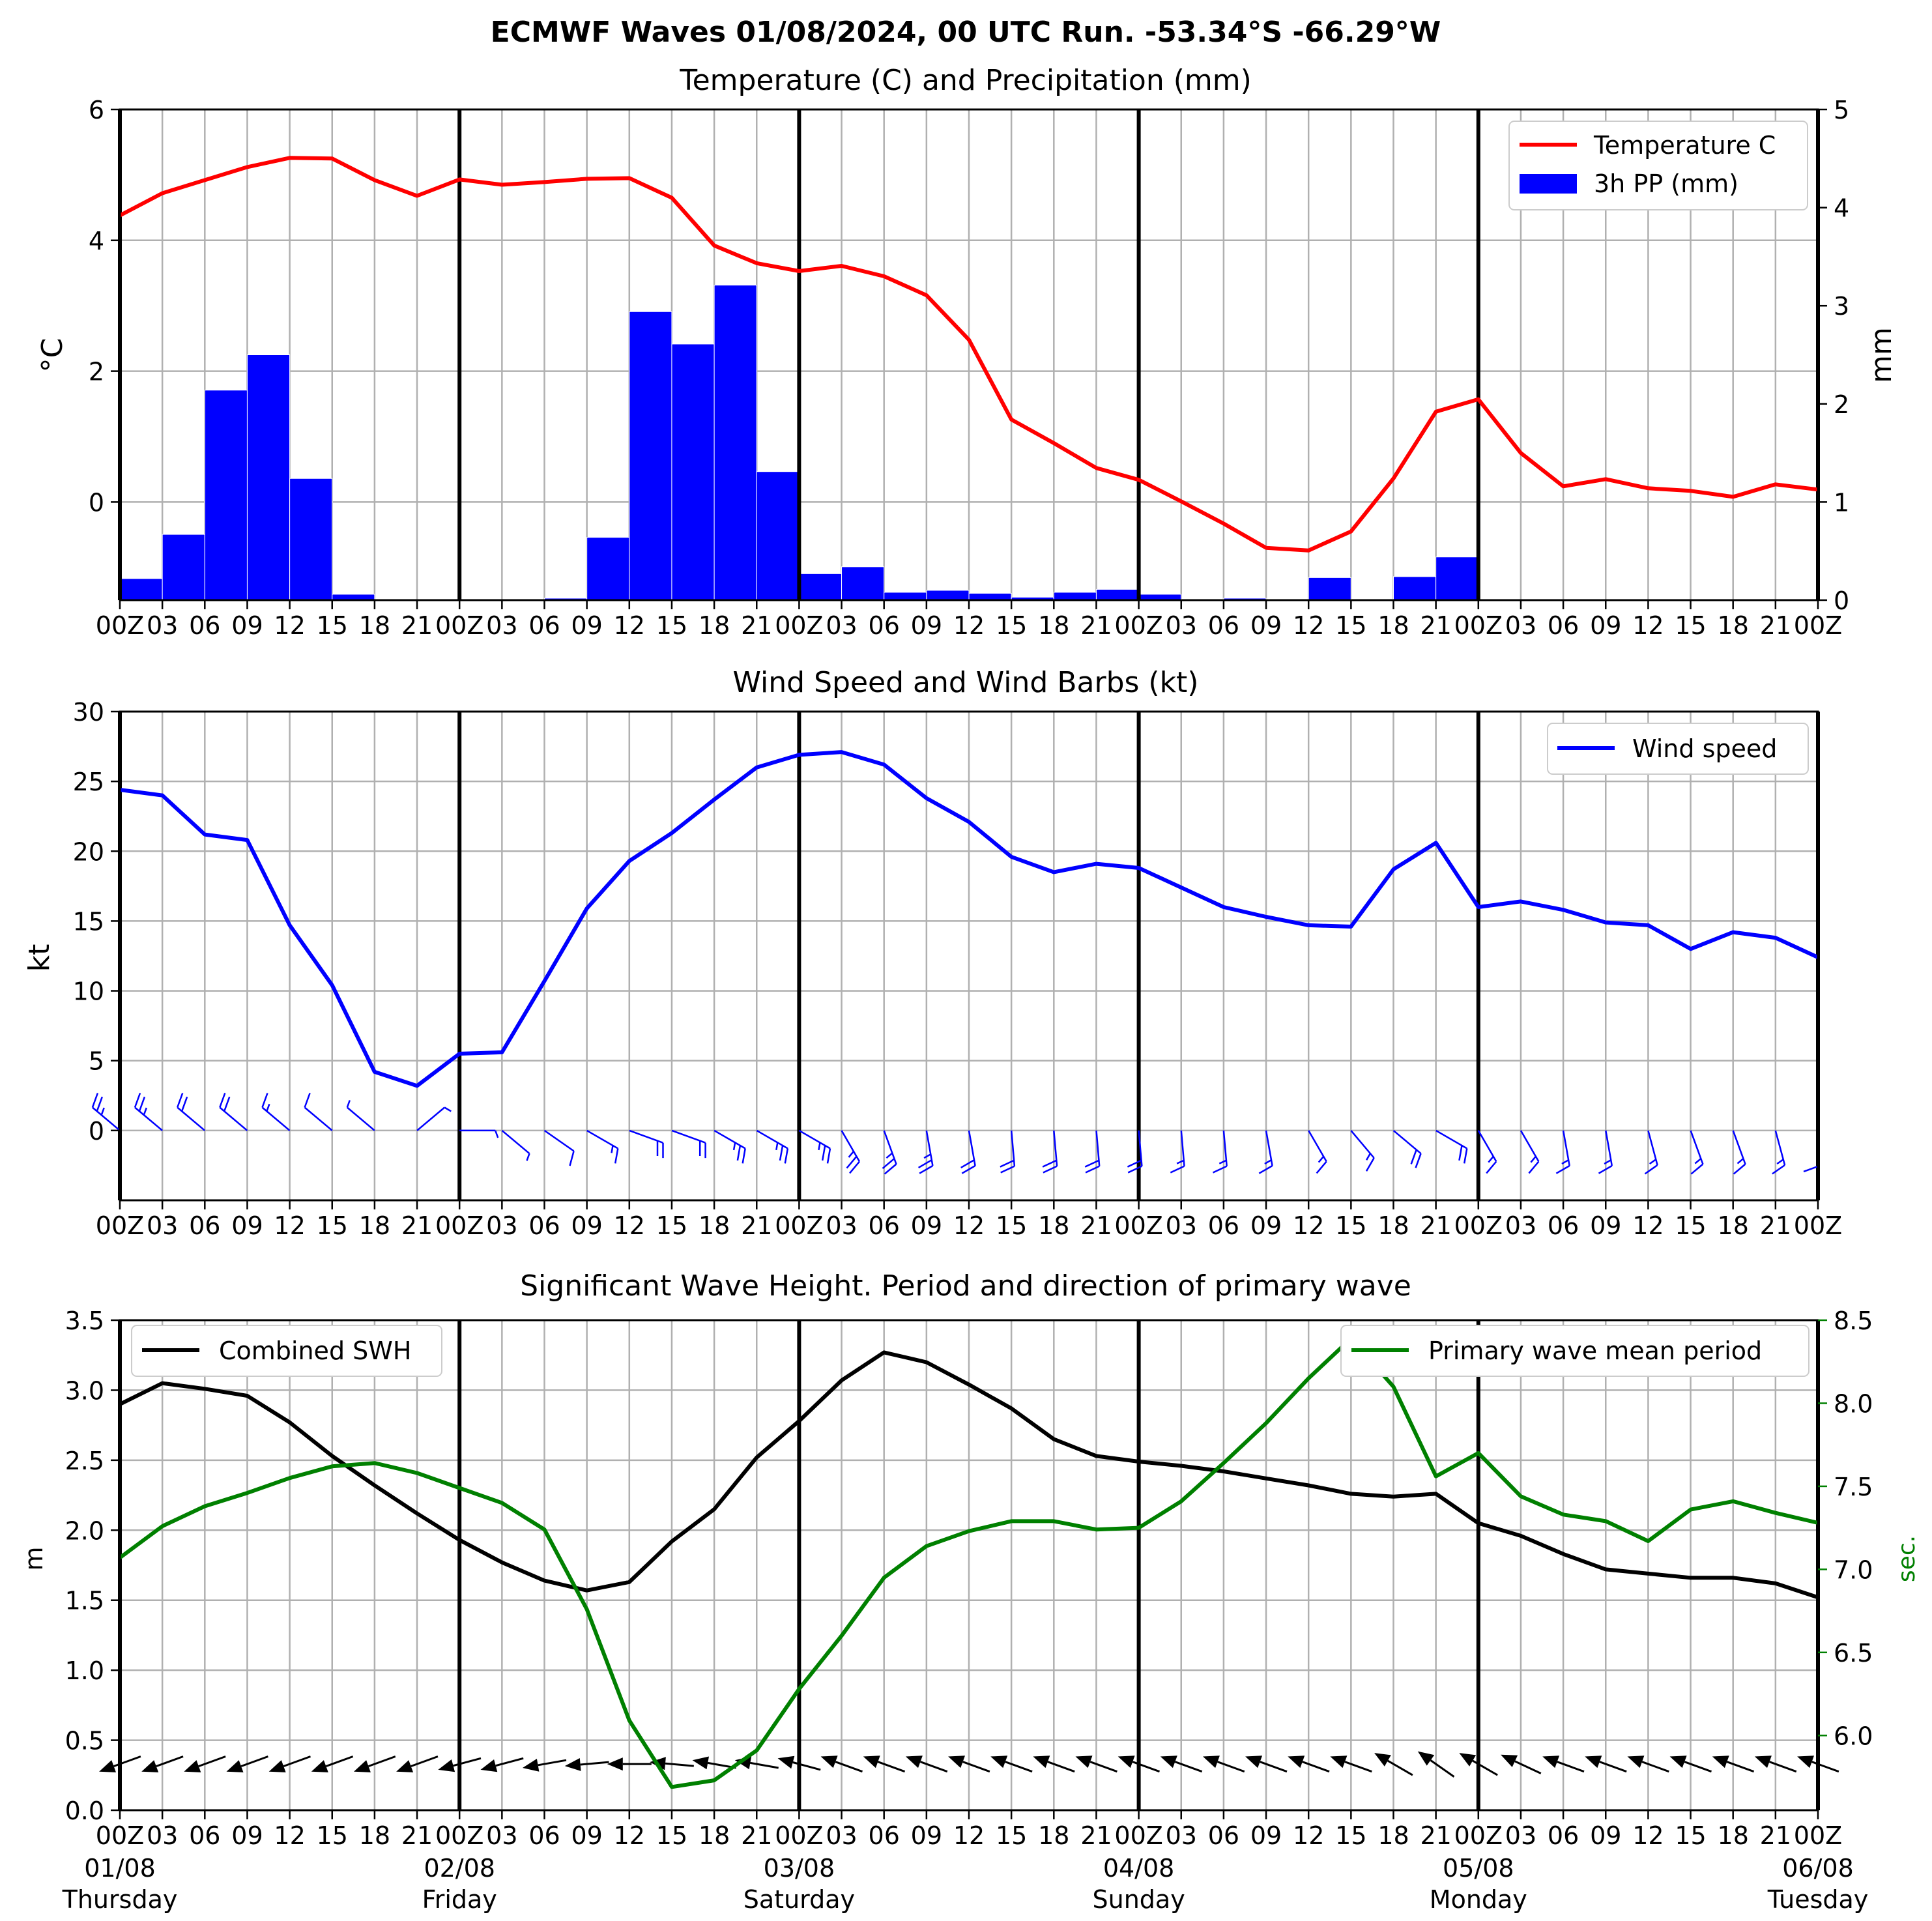 This screenshot has height=1921, width=1932. Describe the element at coordinates (88, 782) in the screenshot. I see `y-tick-label: 25` at that location.